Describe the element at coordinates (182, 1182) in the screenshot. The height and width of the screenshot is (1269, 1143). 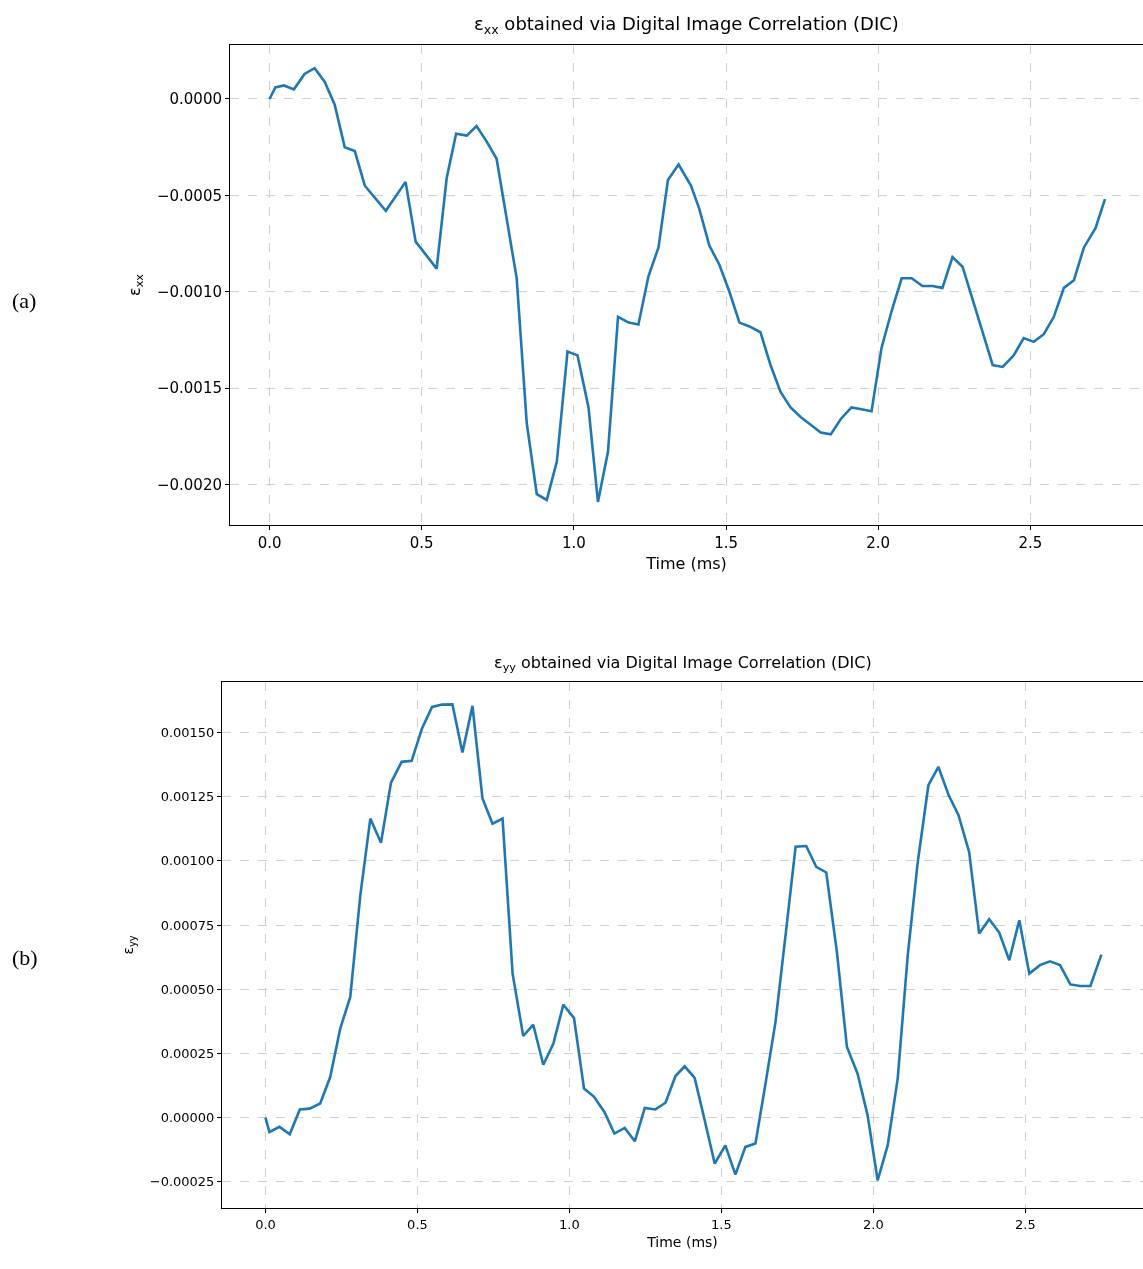
I see `y-tick-label: −0.00025` at that location.